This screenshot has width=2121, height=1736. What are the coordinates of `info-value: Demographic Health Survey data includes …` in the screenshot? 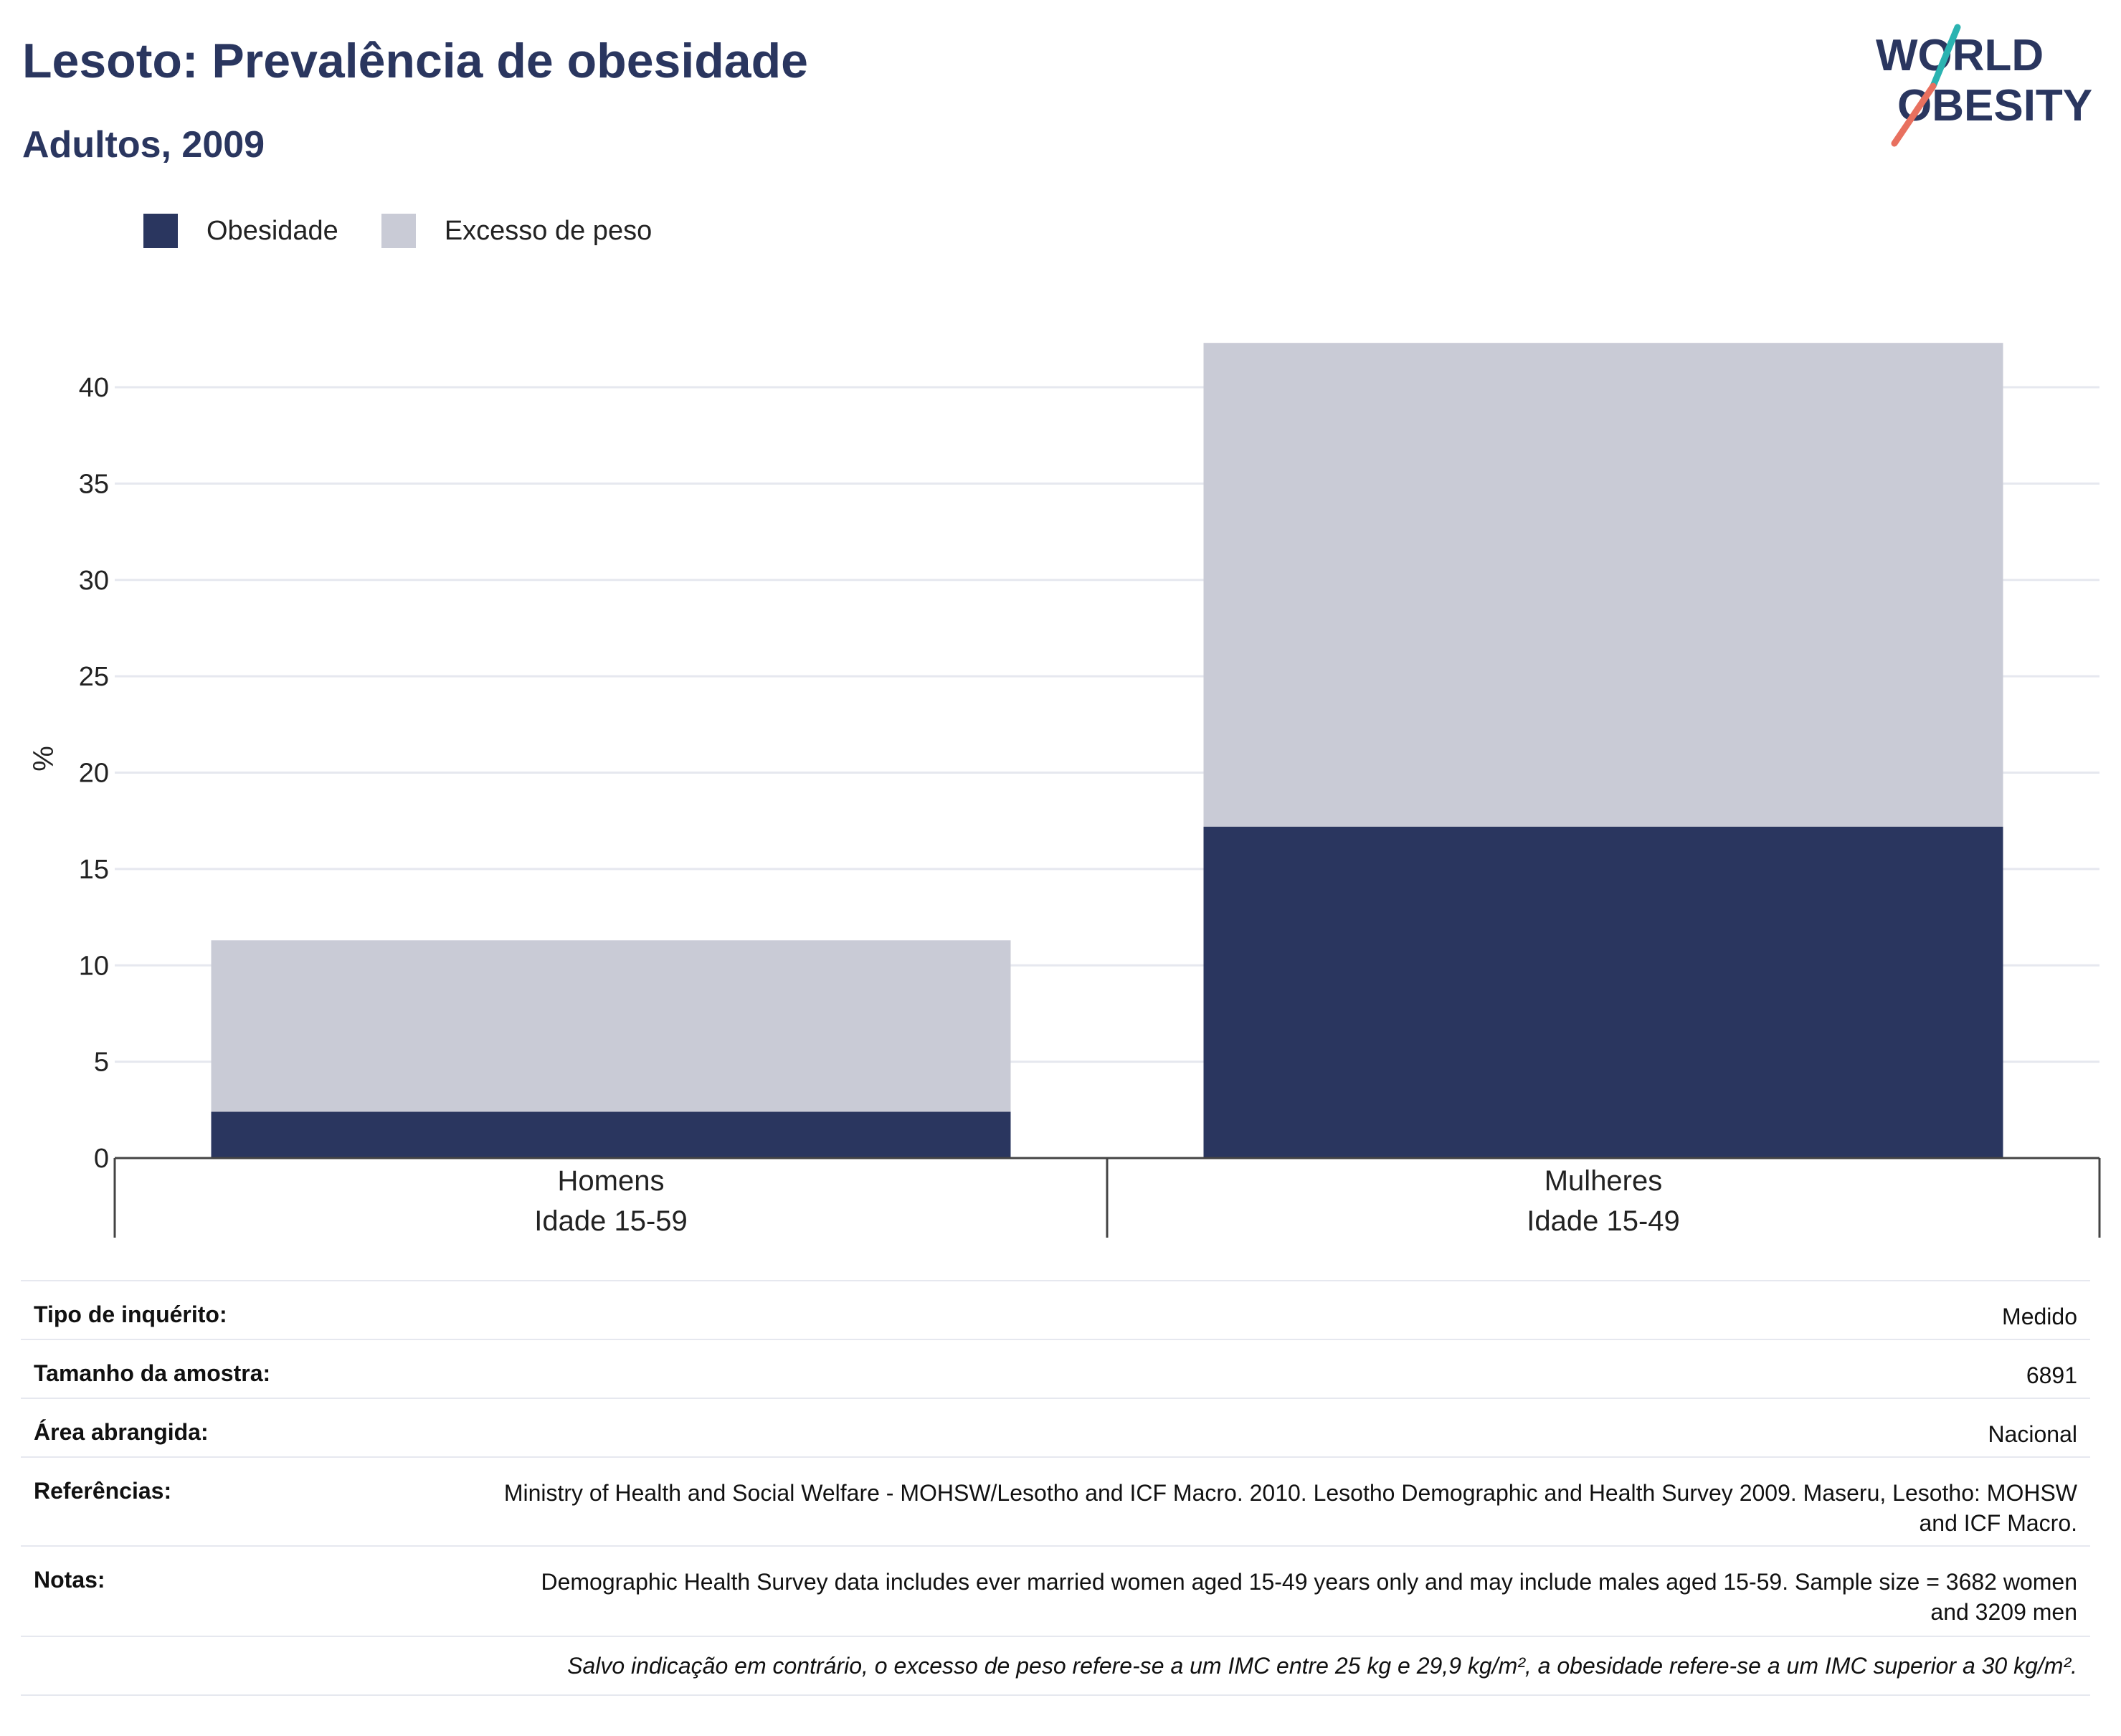 It's located at (1309, 1597).